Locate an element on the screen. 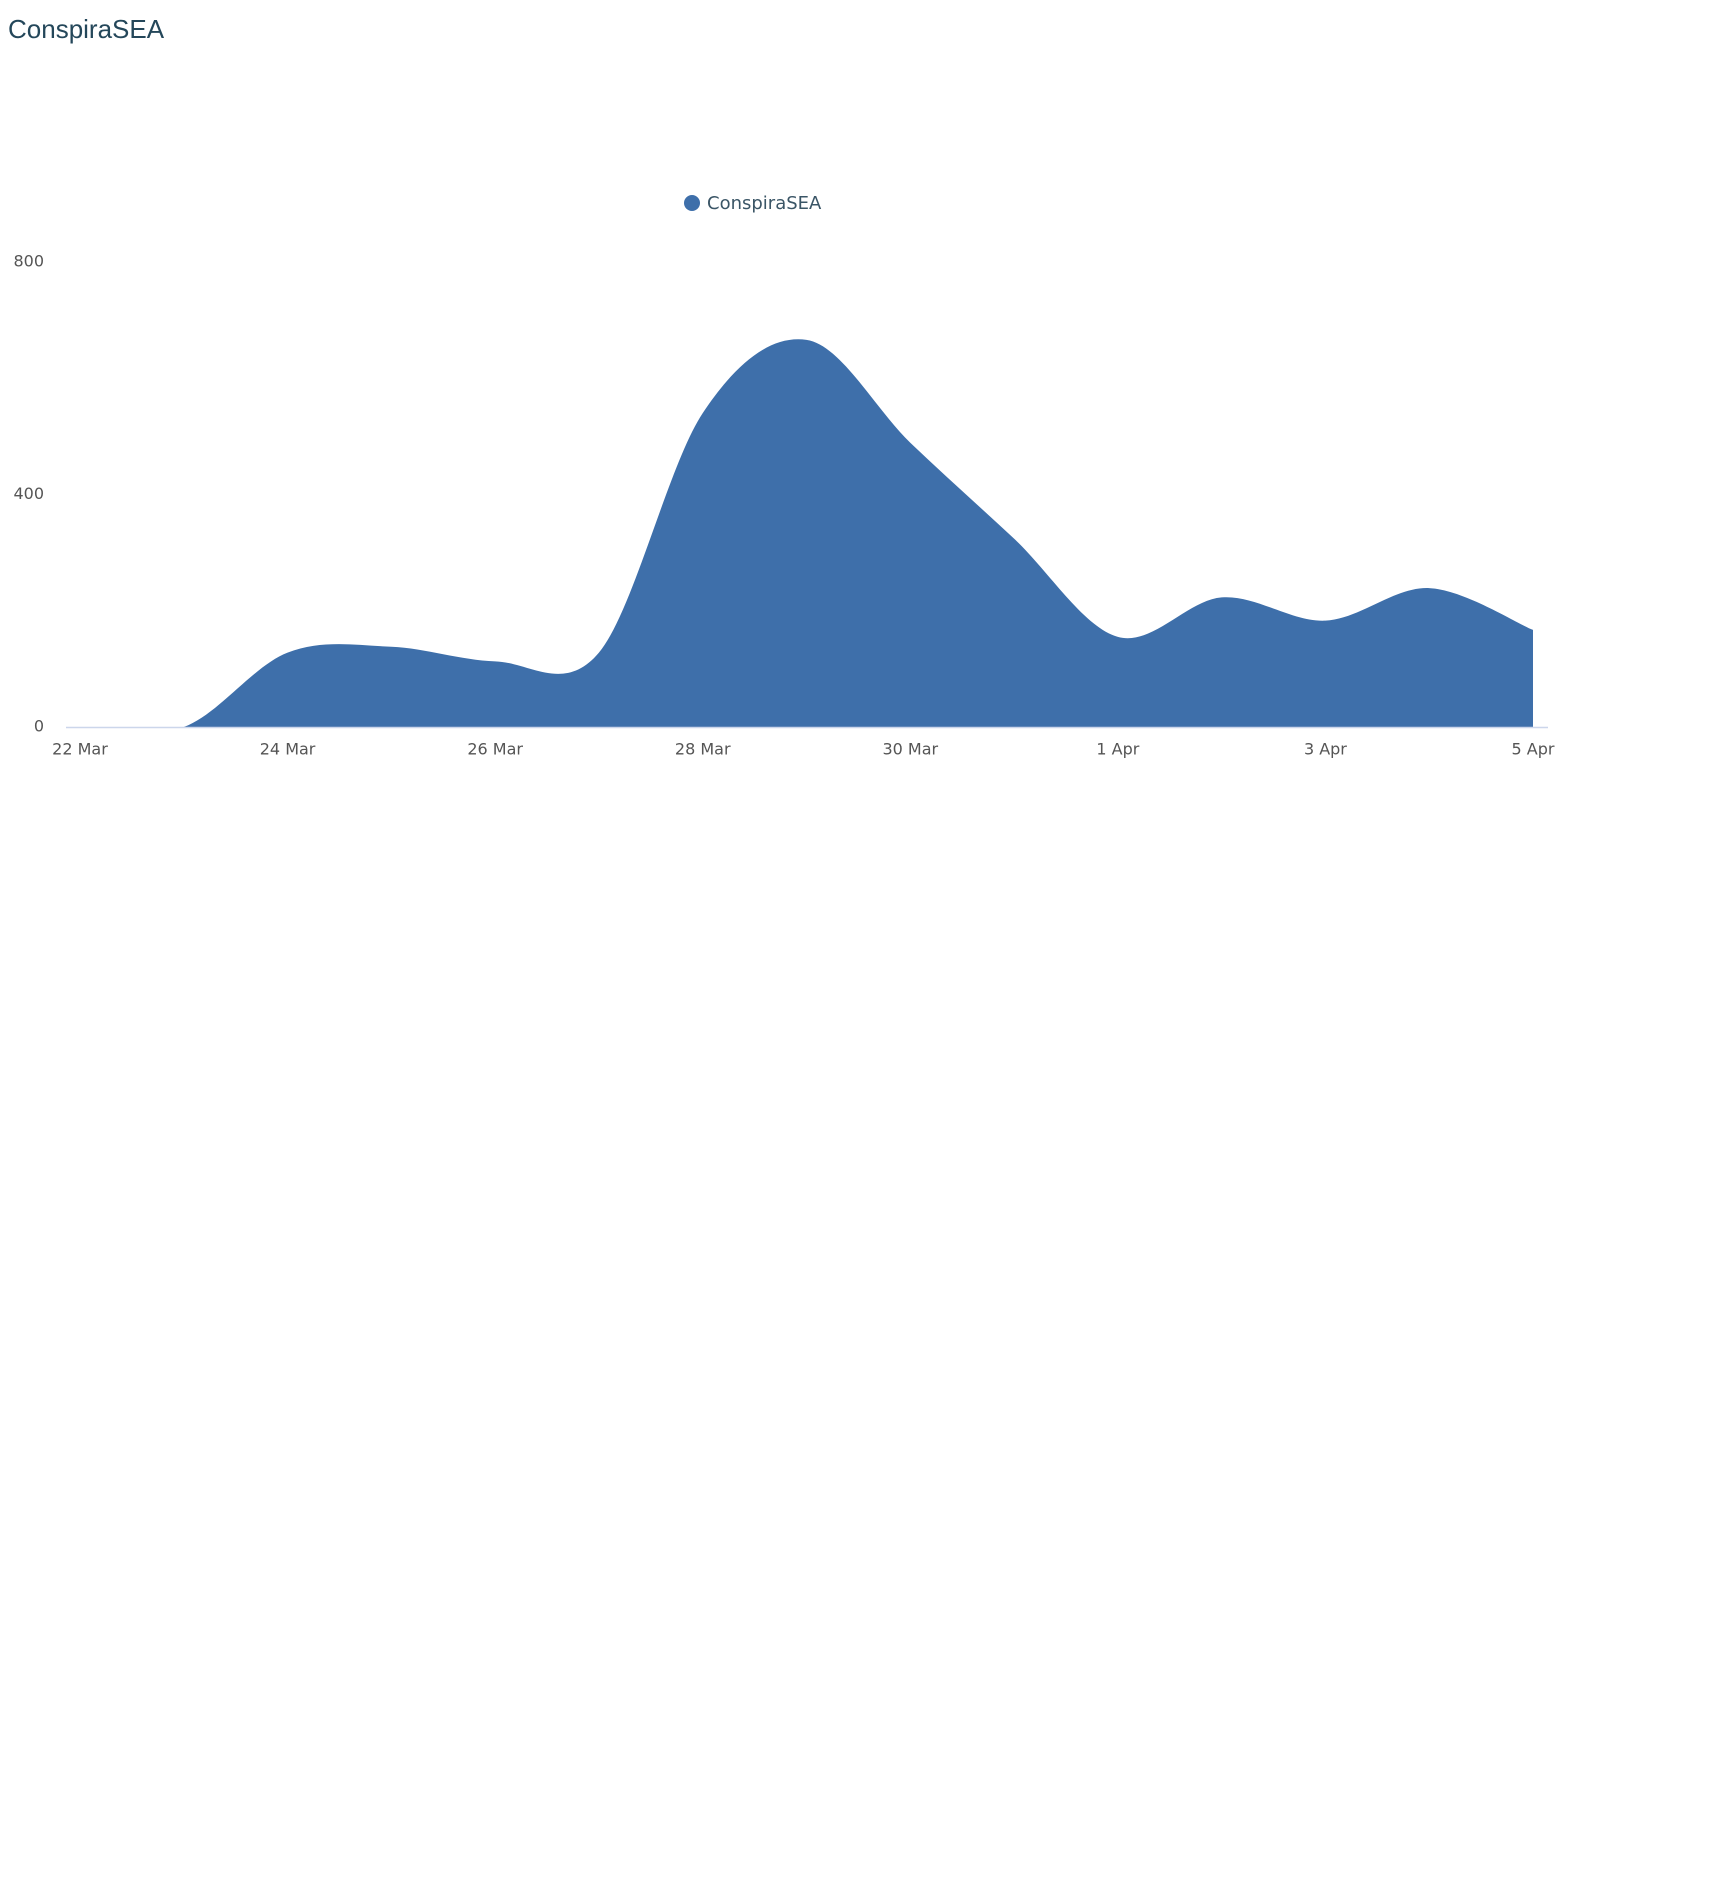  chart-title: ConspiraSEA is located at coordinates (86, 29).